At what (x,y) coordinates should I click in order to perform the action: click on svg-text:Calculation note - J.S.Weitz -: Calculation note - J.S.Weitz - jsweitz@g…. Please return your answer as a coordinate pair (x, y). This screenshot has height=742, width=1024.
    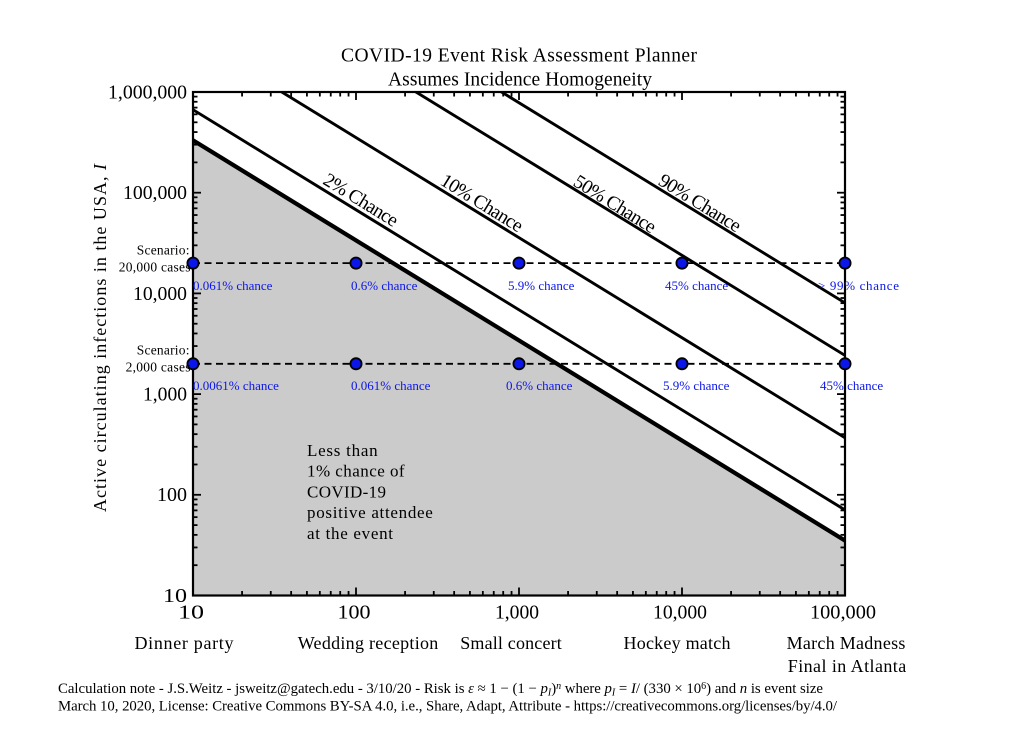
    Looking at the image, I should click on (440, 690).